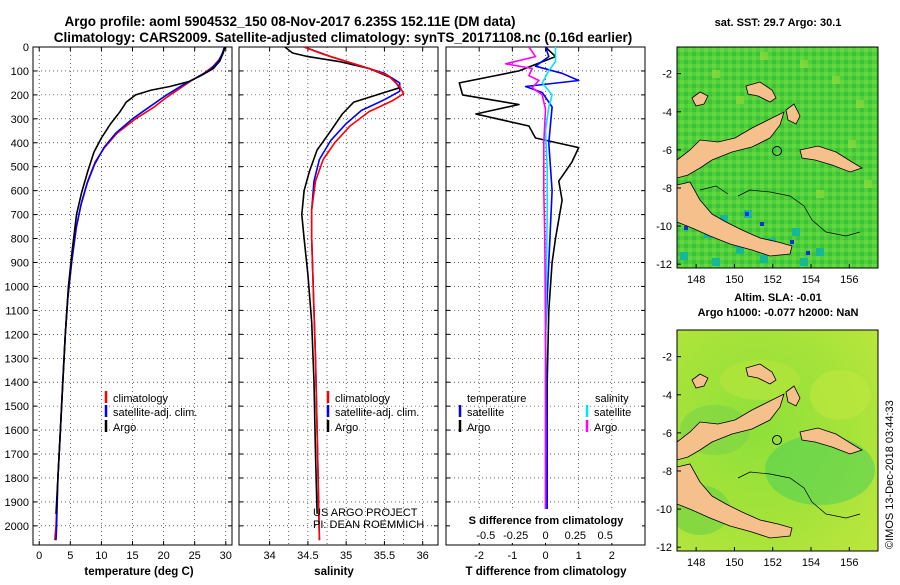 The width and height of the screenshot is (900, 585). What do you see at coordinates (612, 556) in the screenshot?
I see `x-tick-label: 2` at bounding box center [612, 556].